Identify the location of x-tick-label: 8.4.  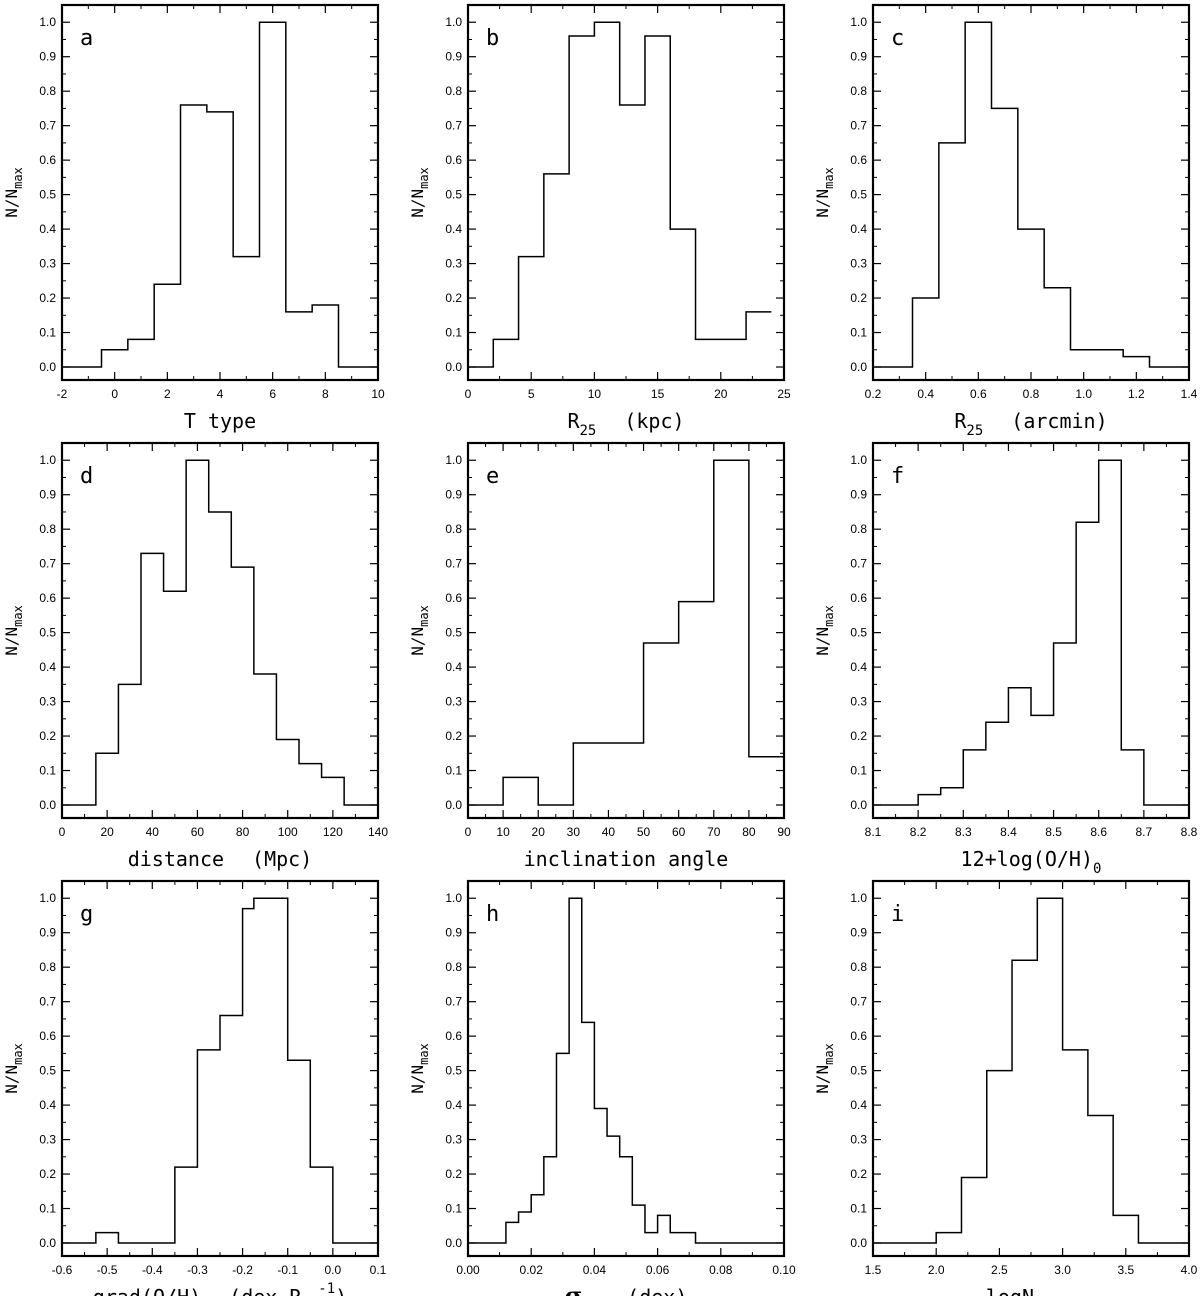
(1008, 832).